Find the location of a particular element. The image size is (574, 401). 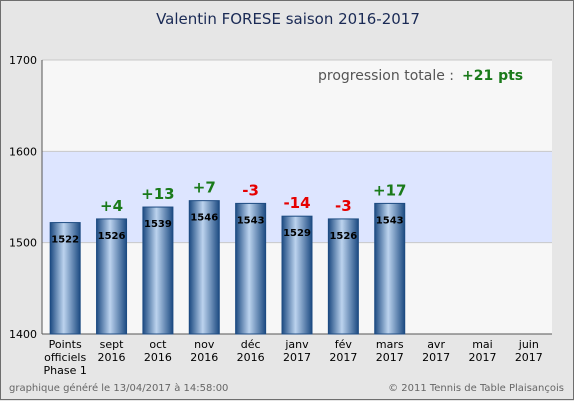

x-tick-label-line: officiels is located at coordinates (65, 357).